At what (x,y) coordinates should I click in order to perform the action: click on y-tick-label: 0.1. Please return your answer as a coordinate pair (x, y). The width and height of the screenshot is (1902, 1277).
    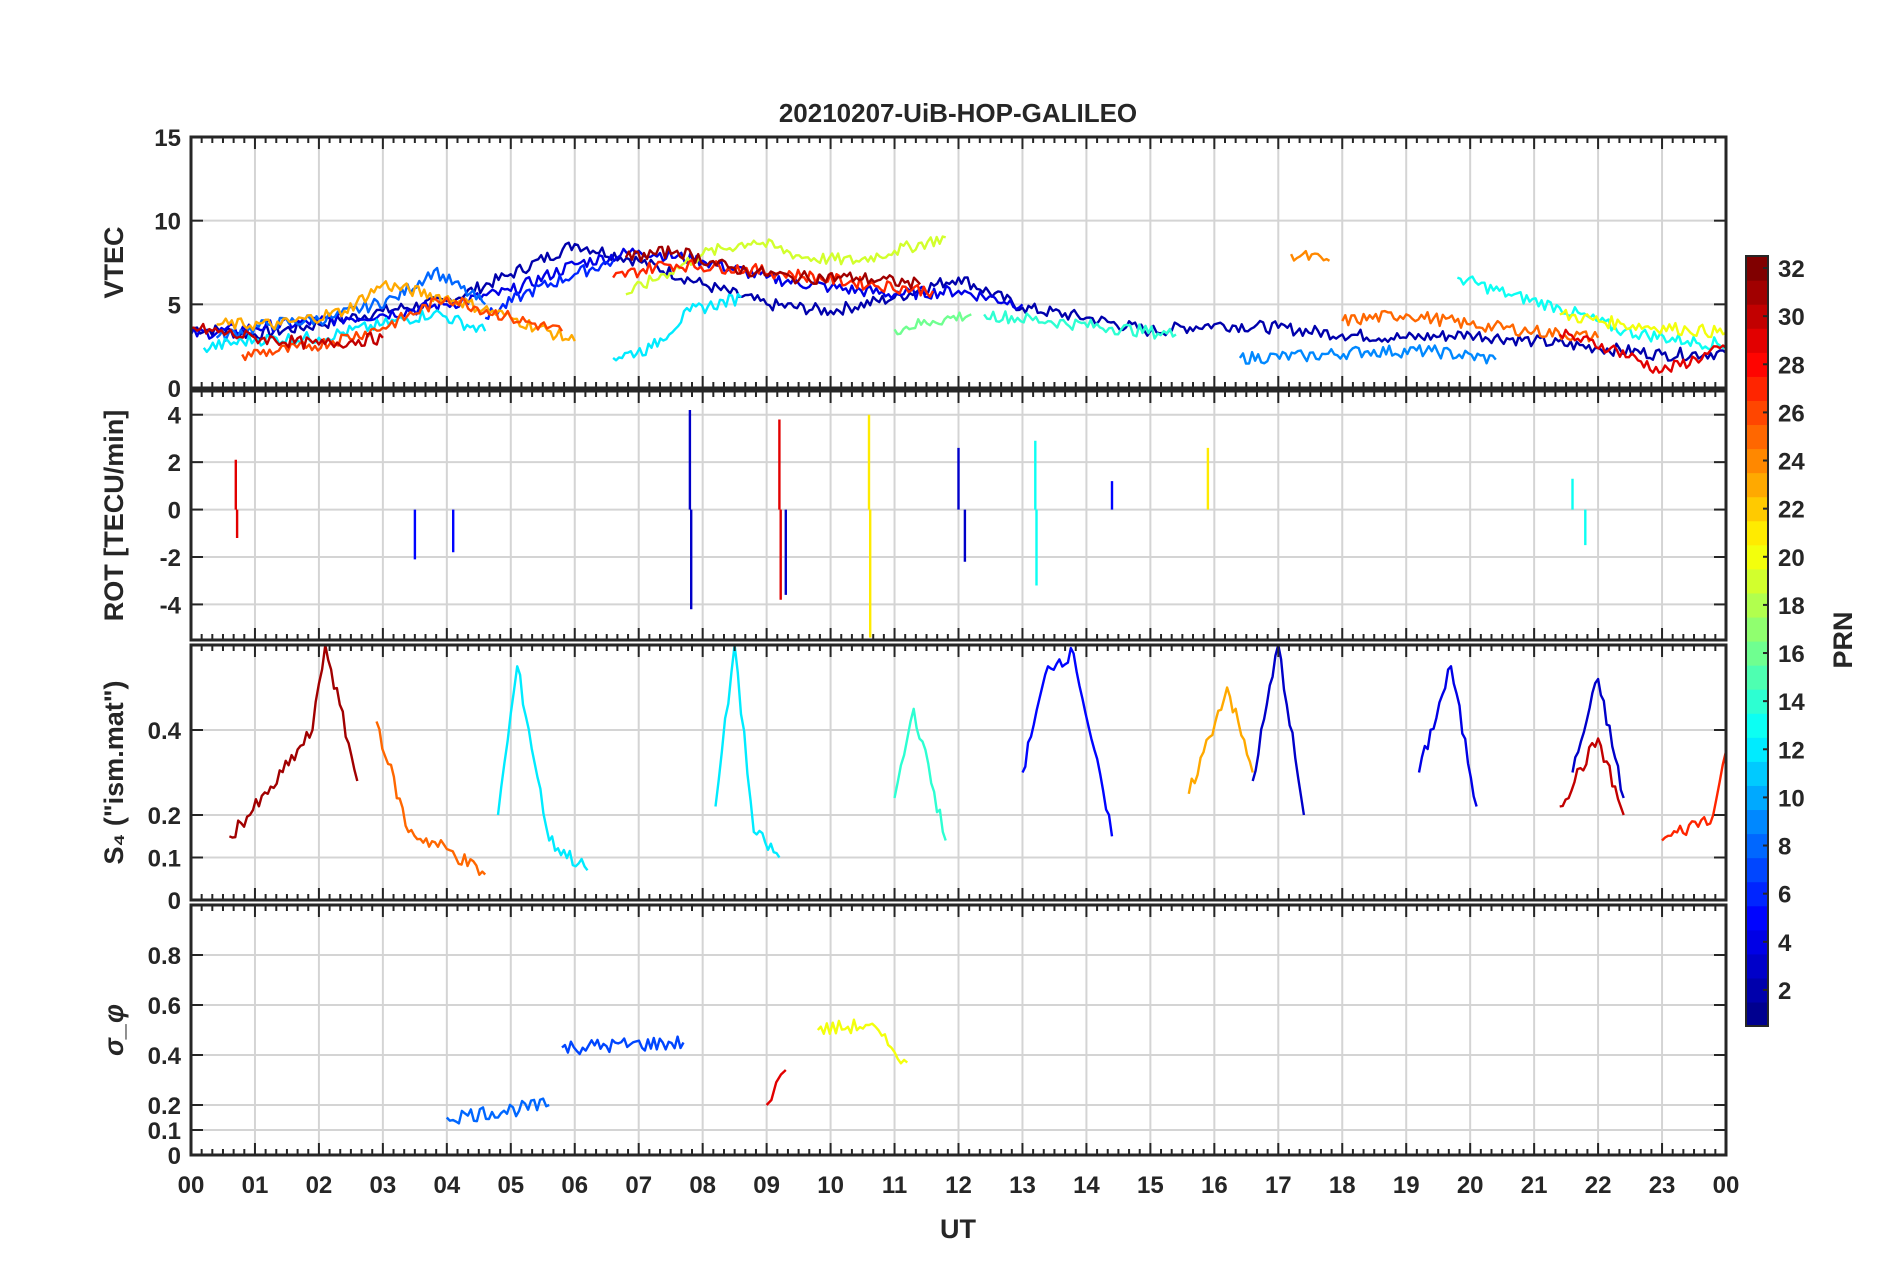
    Looking at the image, I should click on (164, 1131).